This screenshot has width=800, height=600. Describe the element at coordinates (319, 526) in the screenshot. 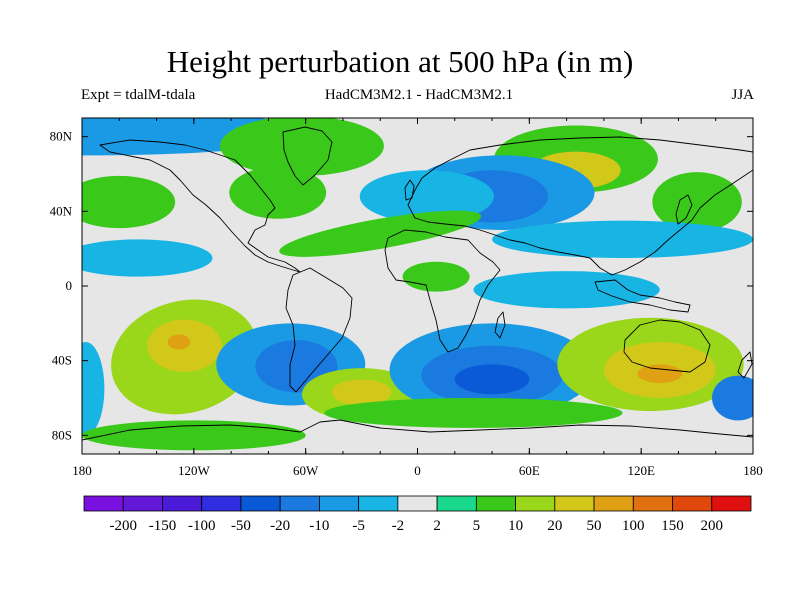

I see `colorbar-label: -10` at that location.